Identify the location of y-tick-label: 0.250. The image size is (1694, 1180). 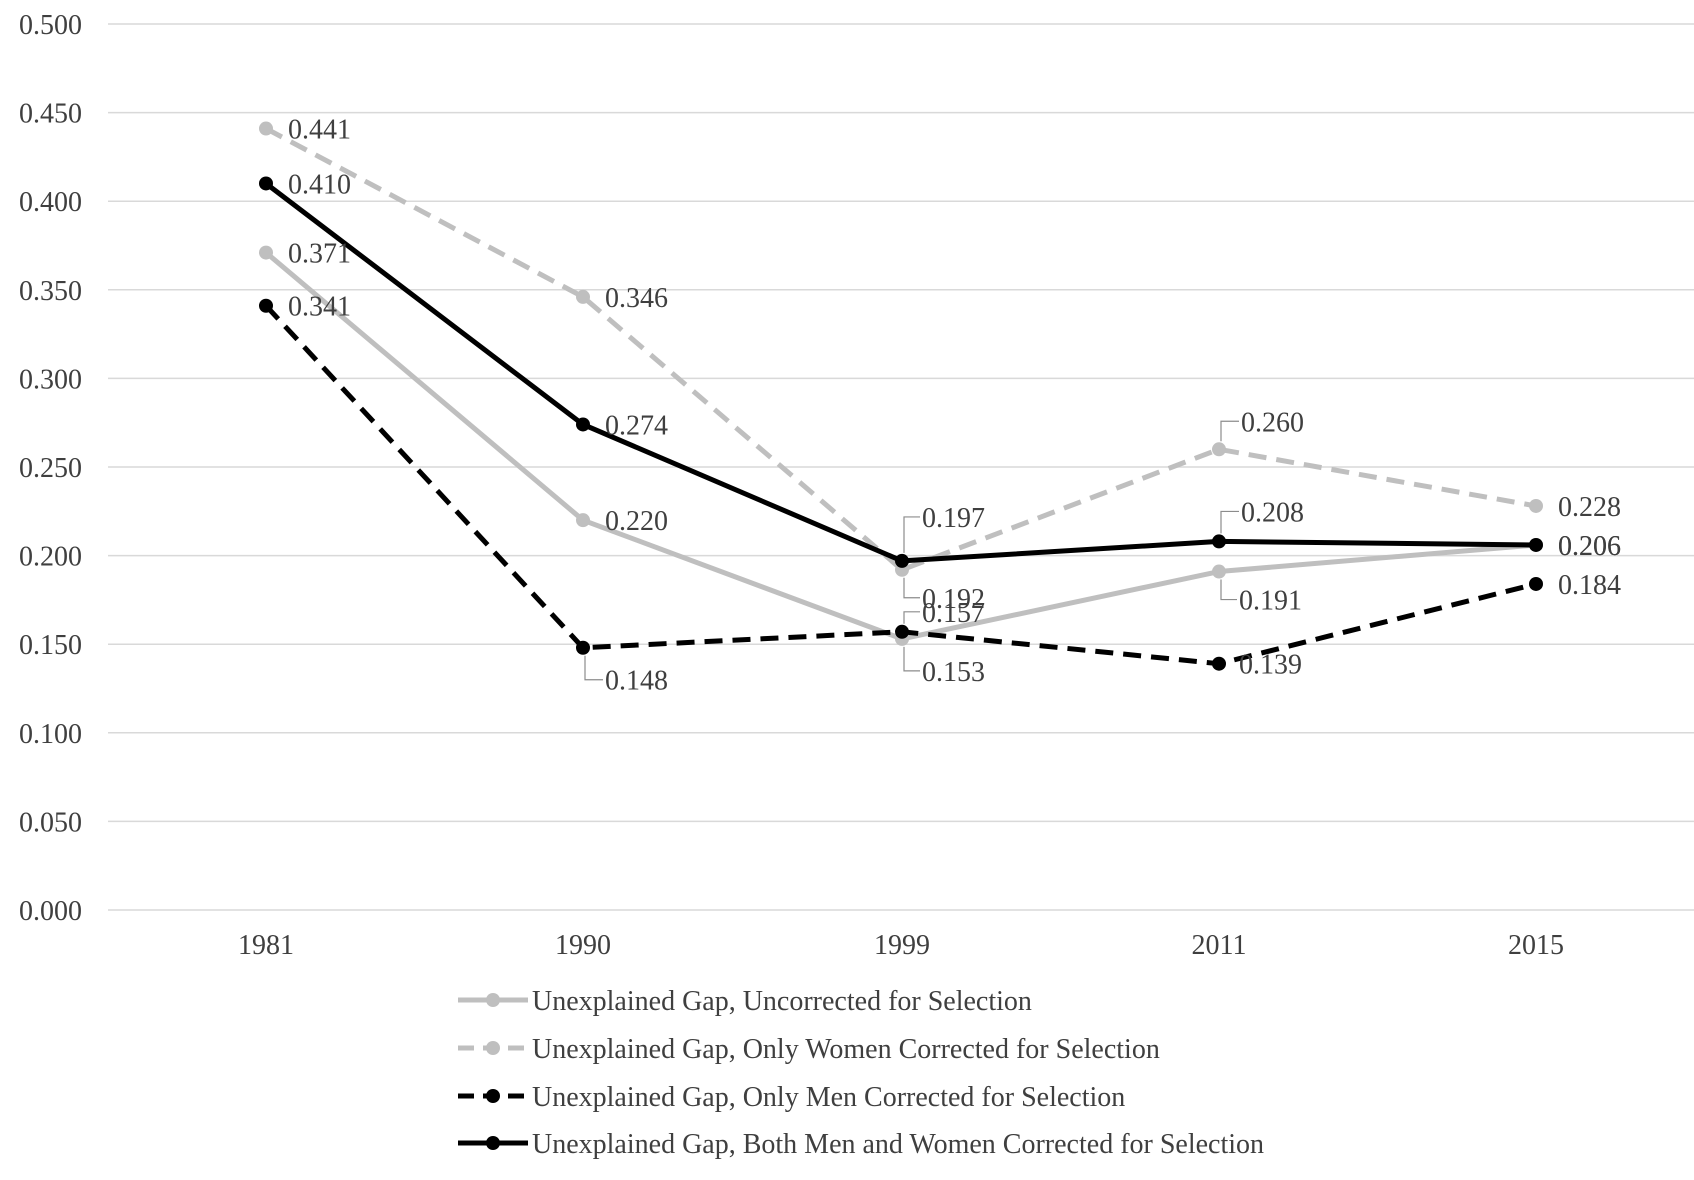
(50, 468).